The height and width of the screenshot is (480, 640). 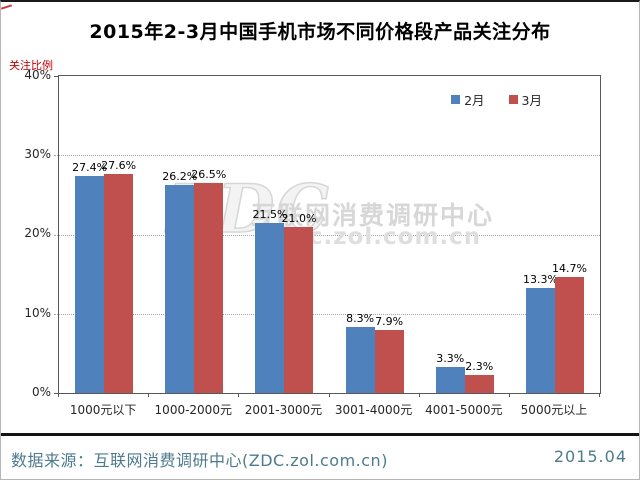 I want to click on y-tick-label: 10%, so click(x=37, y=313).